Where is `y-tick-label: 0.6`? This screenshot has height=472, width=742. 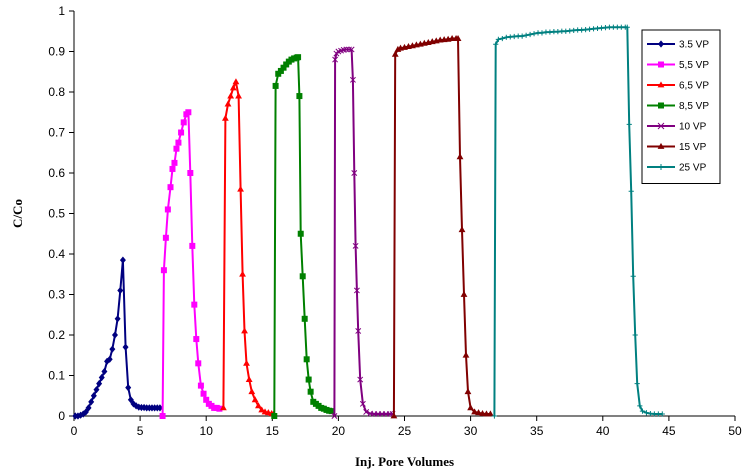
y-tick-label: 0.6 is located at coordinates (56, 173).